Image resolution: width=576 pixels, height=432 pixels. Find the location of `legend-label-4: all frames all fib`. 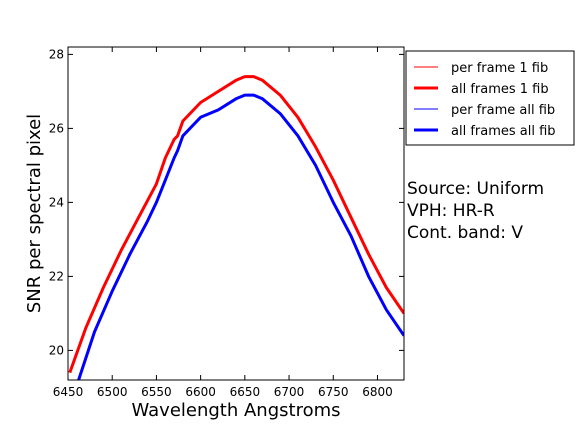

legend-label-4: all frames all fib is located at coordinates (503, 131).